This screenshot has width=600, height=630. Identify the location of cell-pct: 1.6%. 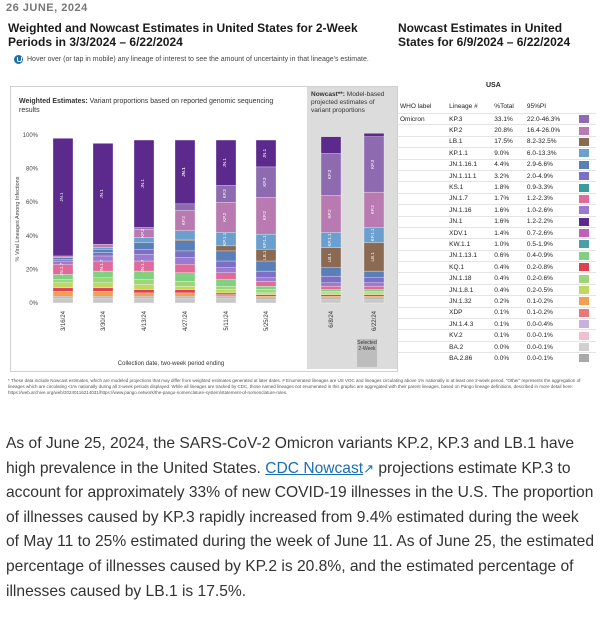
(508, 210).